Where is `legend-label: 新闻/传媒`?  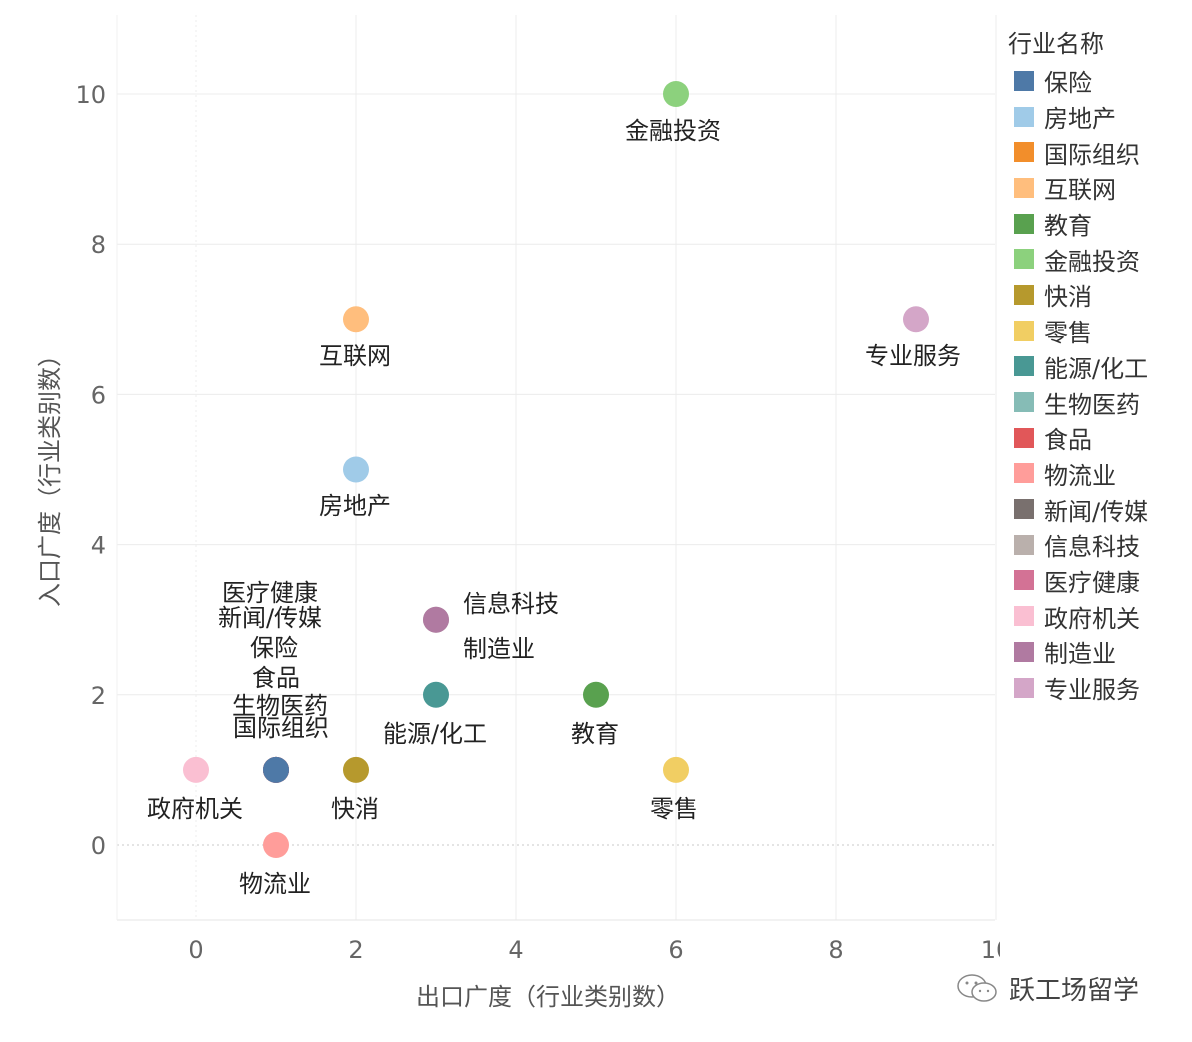 legend-label: 新闻/传媒 is located at coordinates (1096, 511).